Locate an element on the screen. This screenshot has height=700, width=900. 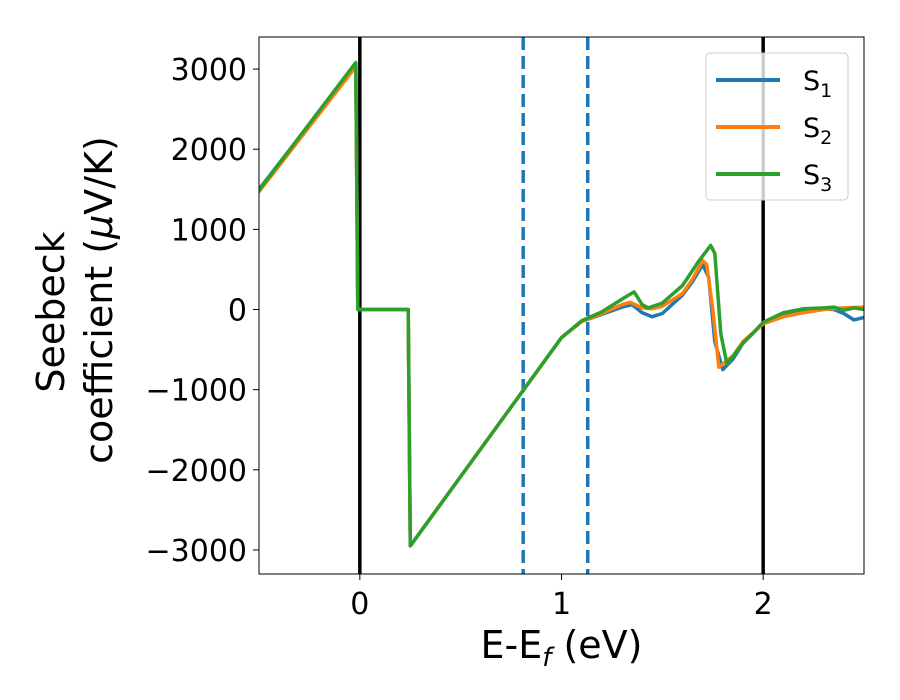
x-axis-label-main: E-E is located at coordinates (512, 645).